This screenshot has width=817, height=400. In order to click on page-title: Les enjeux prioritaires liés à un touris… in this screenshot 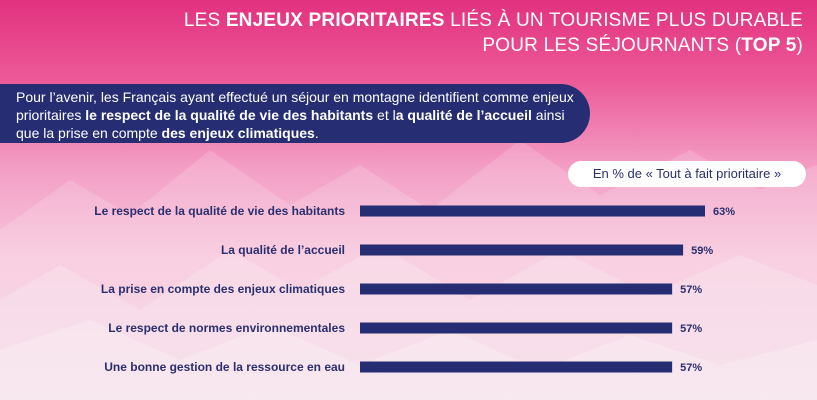, I will do `click(493, 33)`.